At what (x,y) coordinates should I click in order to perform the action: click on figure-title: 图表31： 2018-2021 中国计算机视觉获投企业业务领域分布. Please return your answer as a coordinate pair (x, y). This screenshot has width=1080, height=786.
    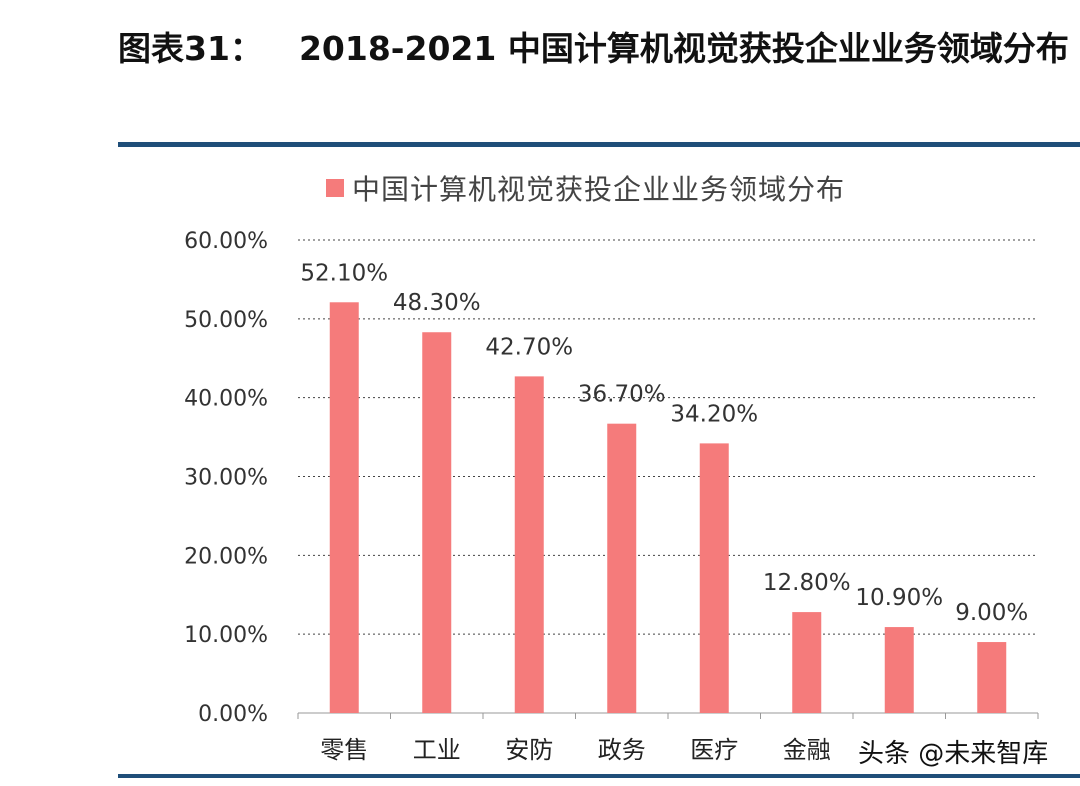
    Looking at the image, I should click on (593, 46).